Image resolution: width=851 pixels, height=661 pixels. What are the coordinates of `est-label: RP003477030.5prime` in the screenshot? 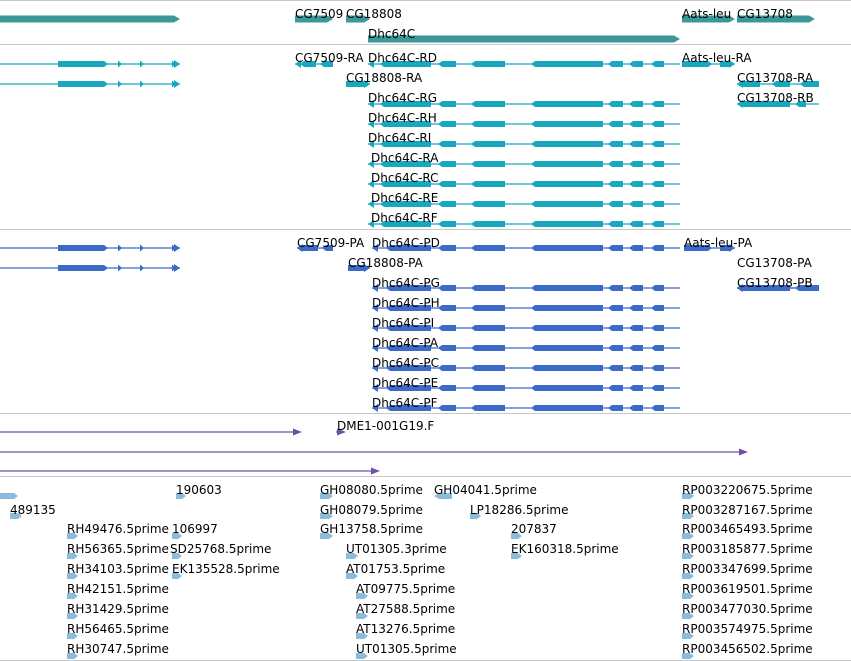 It's located at (747, 609).